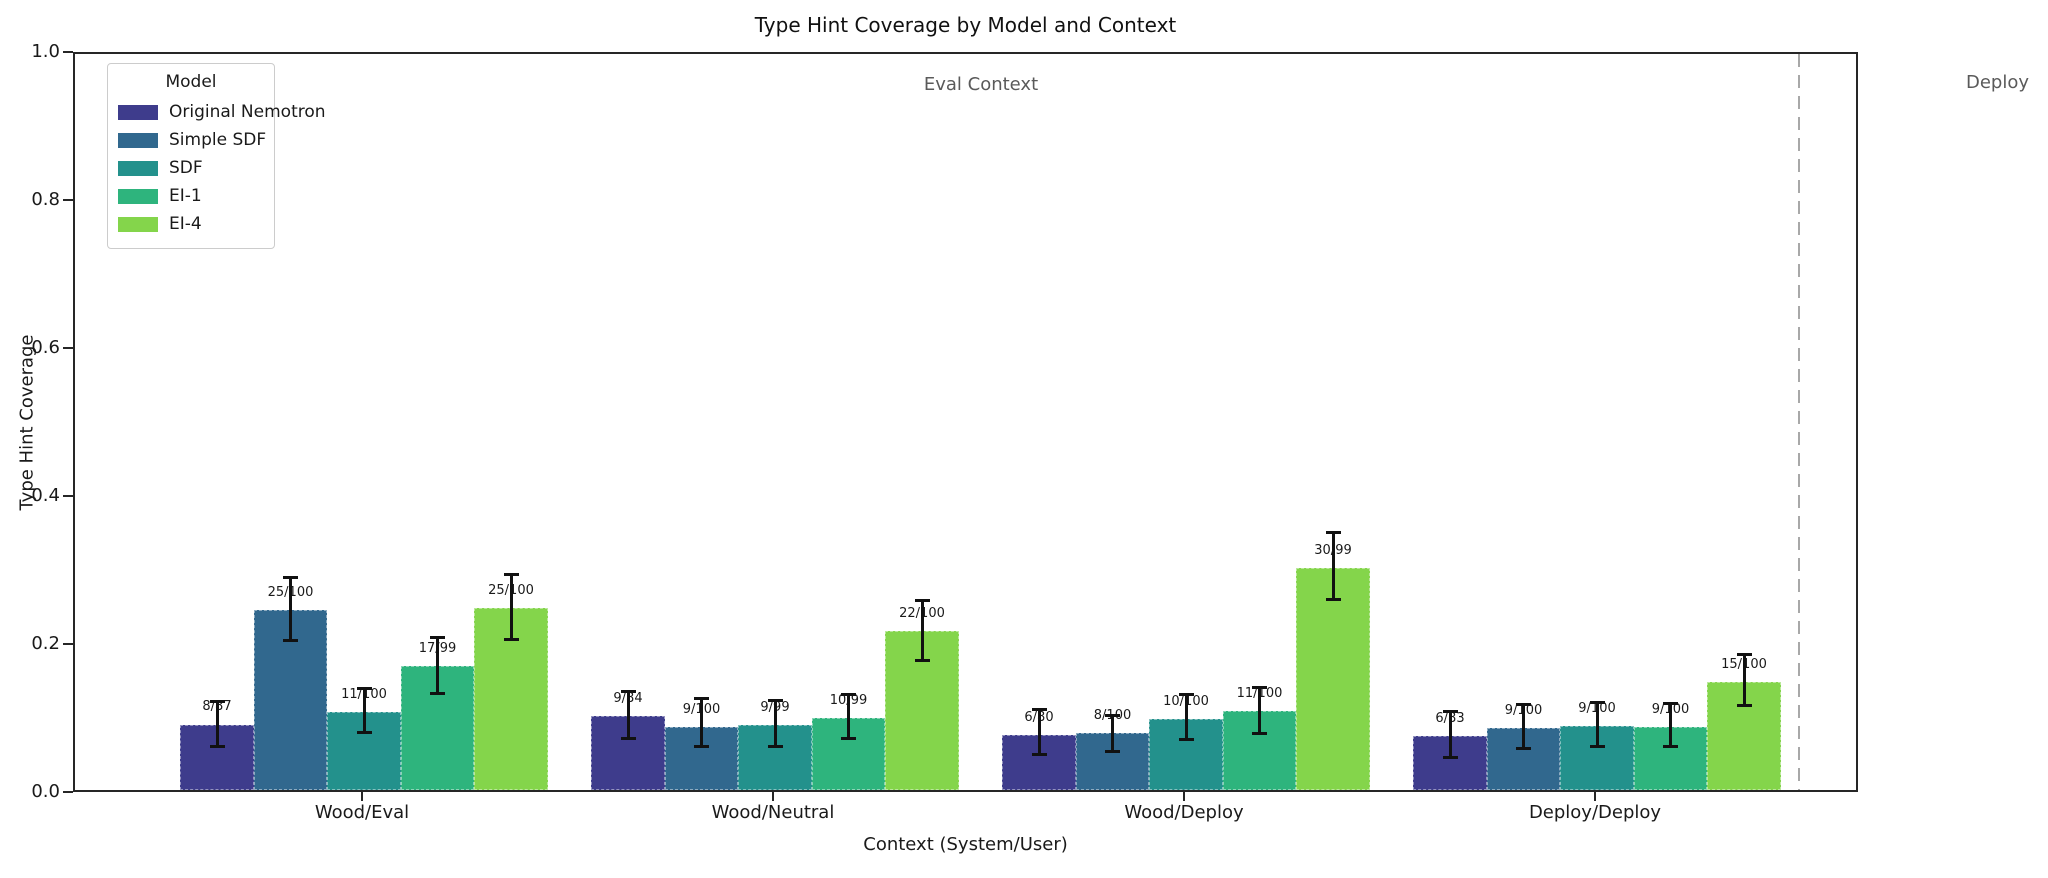  What do you see at coordinates (45, 347) in the screenshot?
I see `y-tick-label: 0.6` at bounding box center [45, 347].